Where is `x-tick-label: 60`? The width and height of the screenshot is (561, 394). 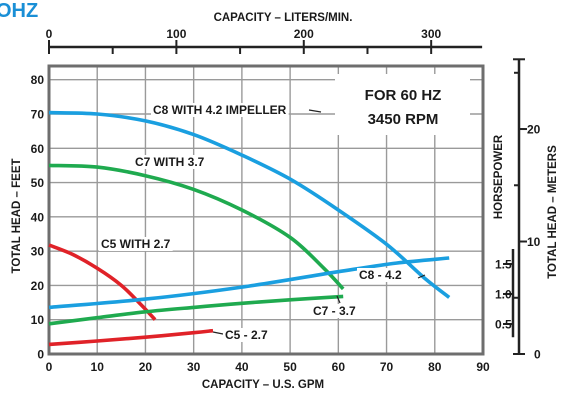
x-tick-label: 60 is located at coordinates (339, 367).